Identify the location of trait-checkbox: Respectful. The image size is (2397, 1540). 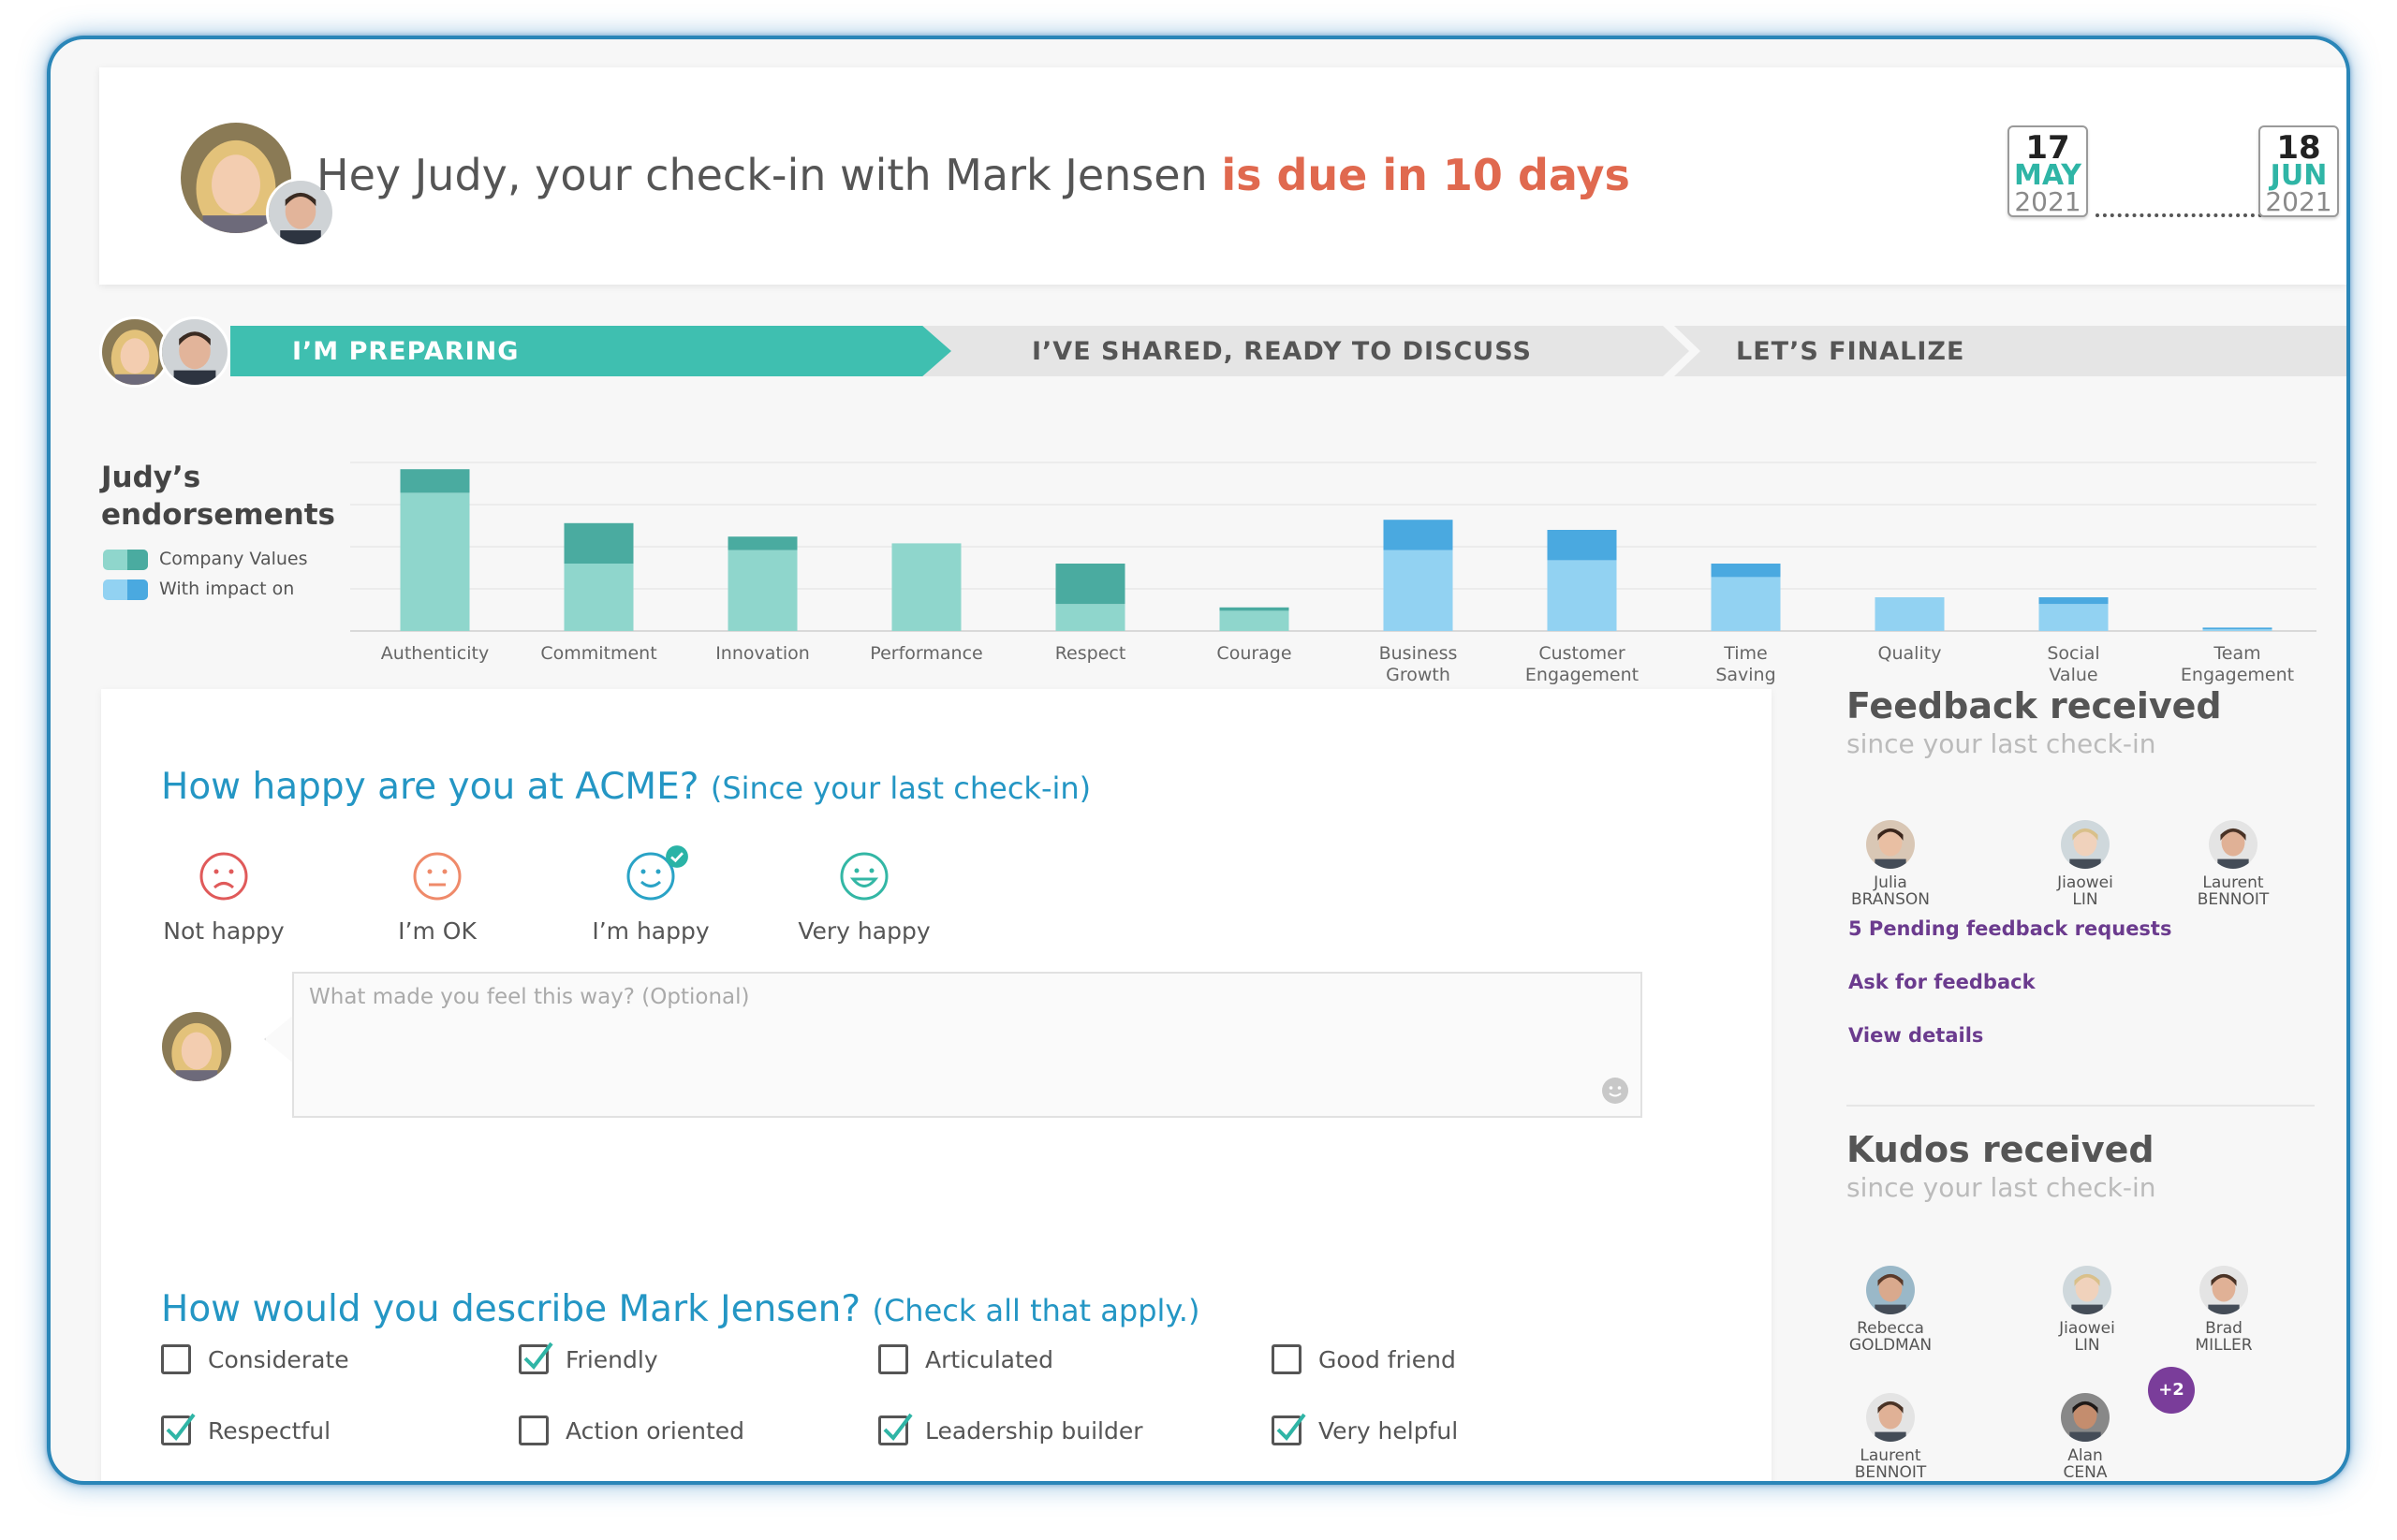
(246, 1429).